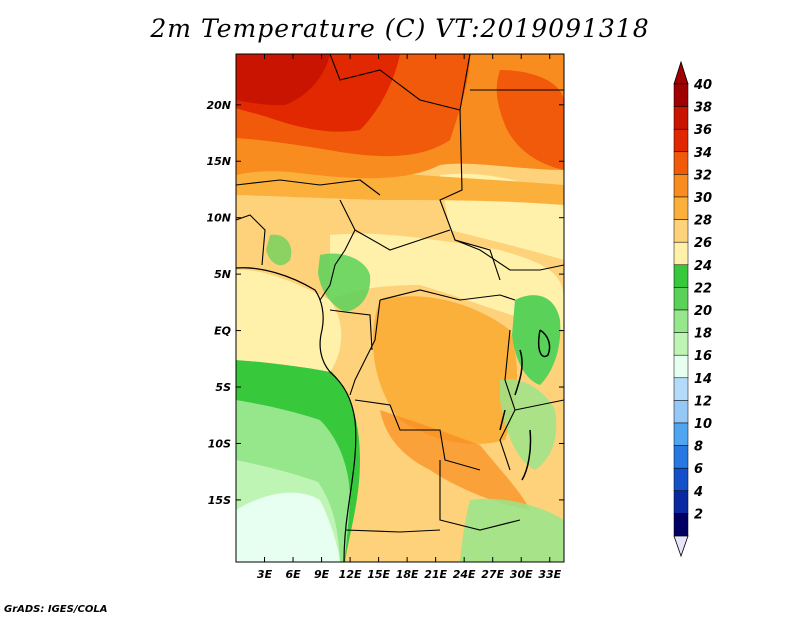 Image resolution: width=800 pixels, height=618 pixels. What do you see at coordinates (464, 574) in the screenshot?
I see `lon-tick-label: 24E` at bounding box center [464, 574].